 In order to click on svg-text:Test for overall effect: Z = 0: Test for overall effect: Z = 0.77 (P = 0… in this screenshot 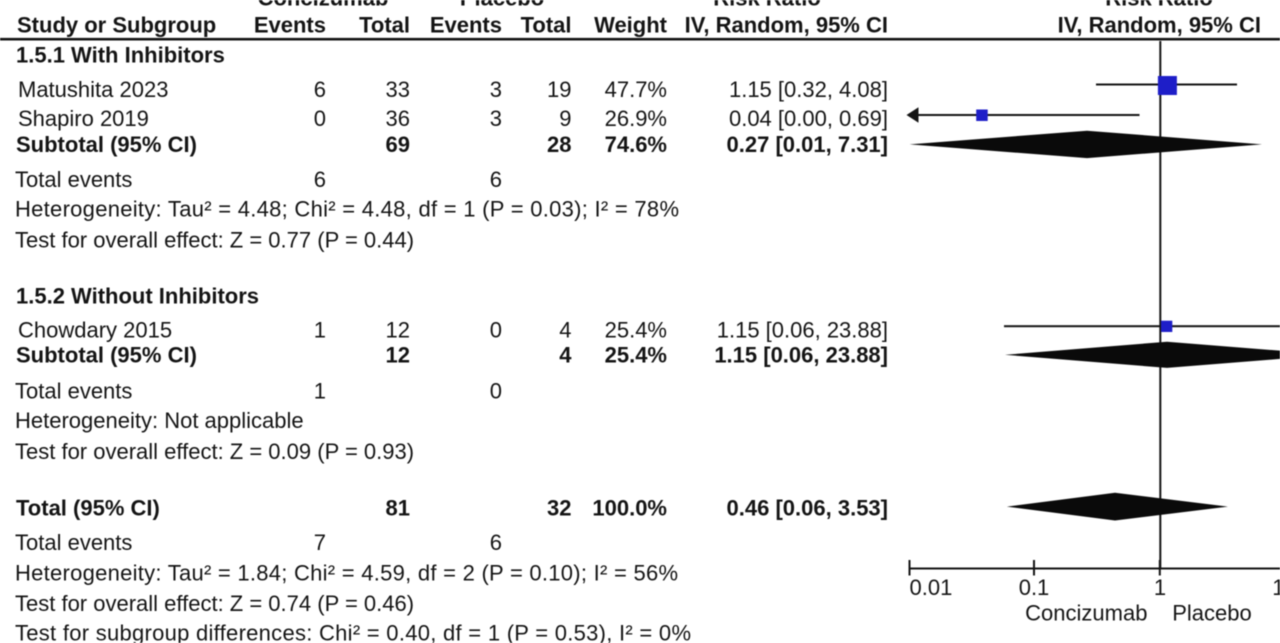, I will do `click(214, 240)`.